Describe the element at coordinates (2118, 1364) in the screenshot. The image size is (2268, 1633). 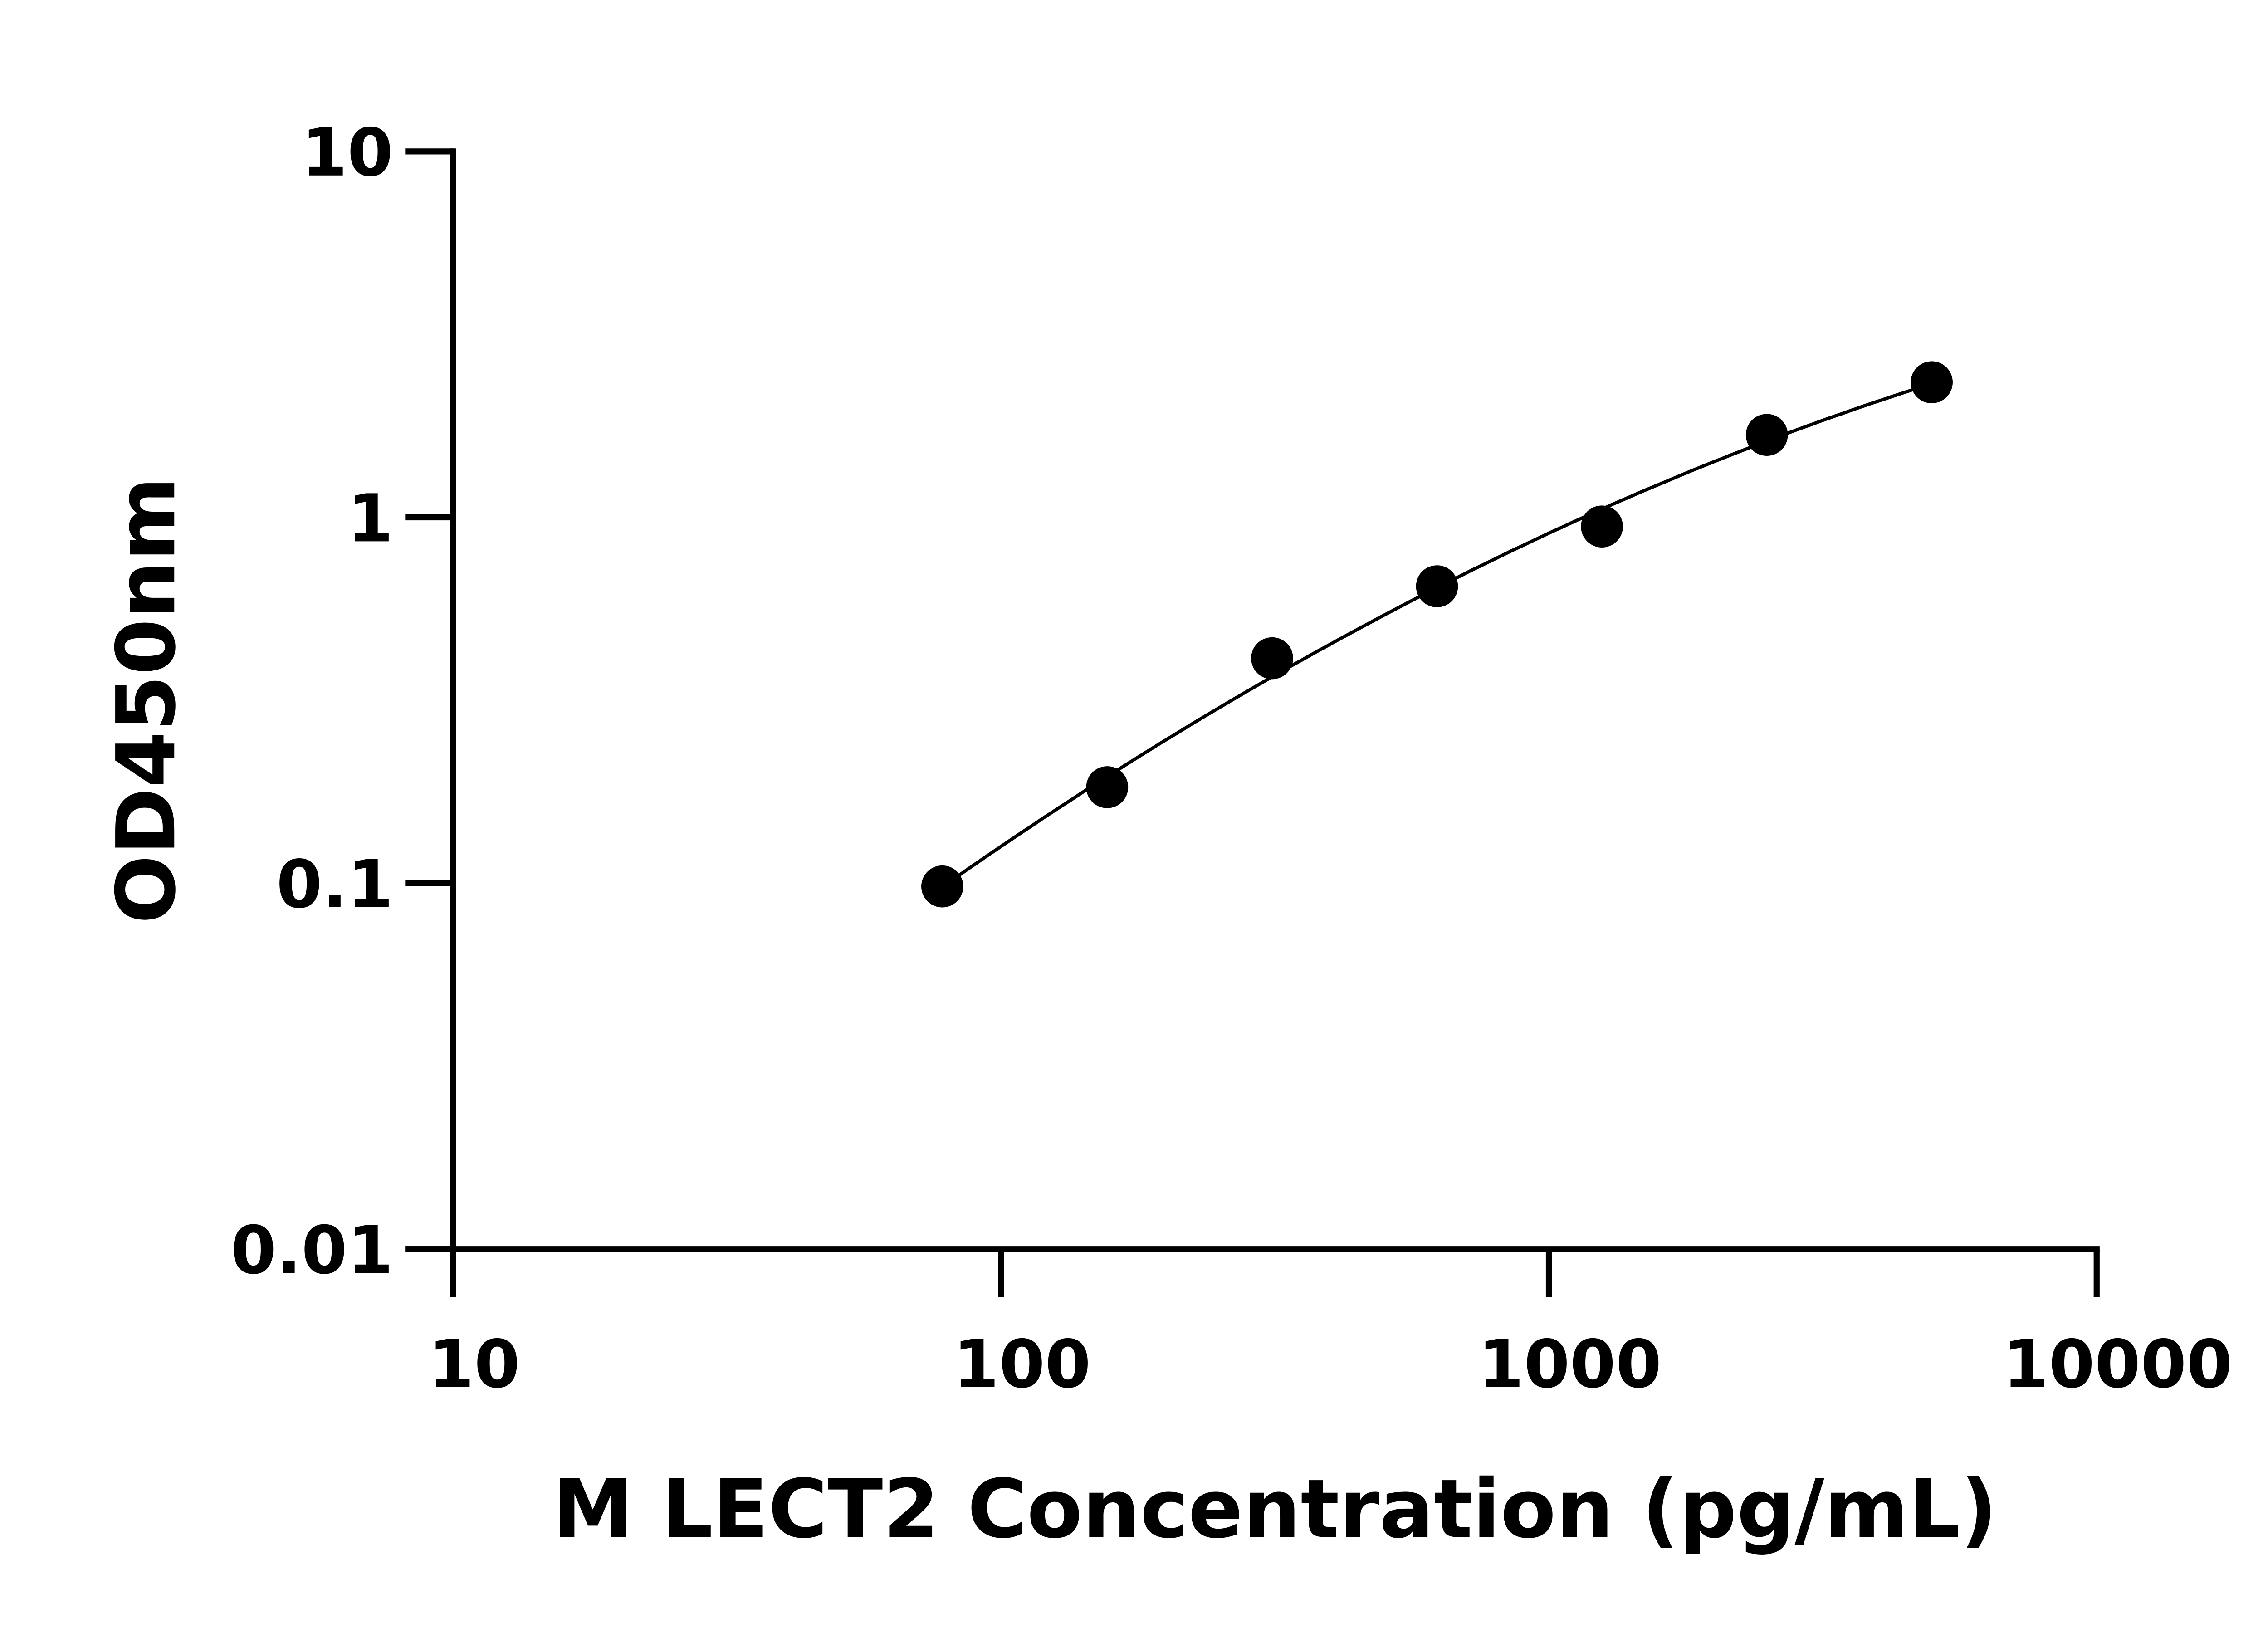
I see `x-tick-label: 10000` at that location.